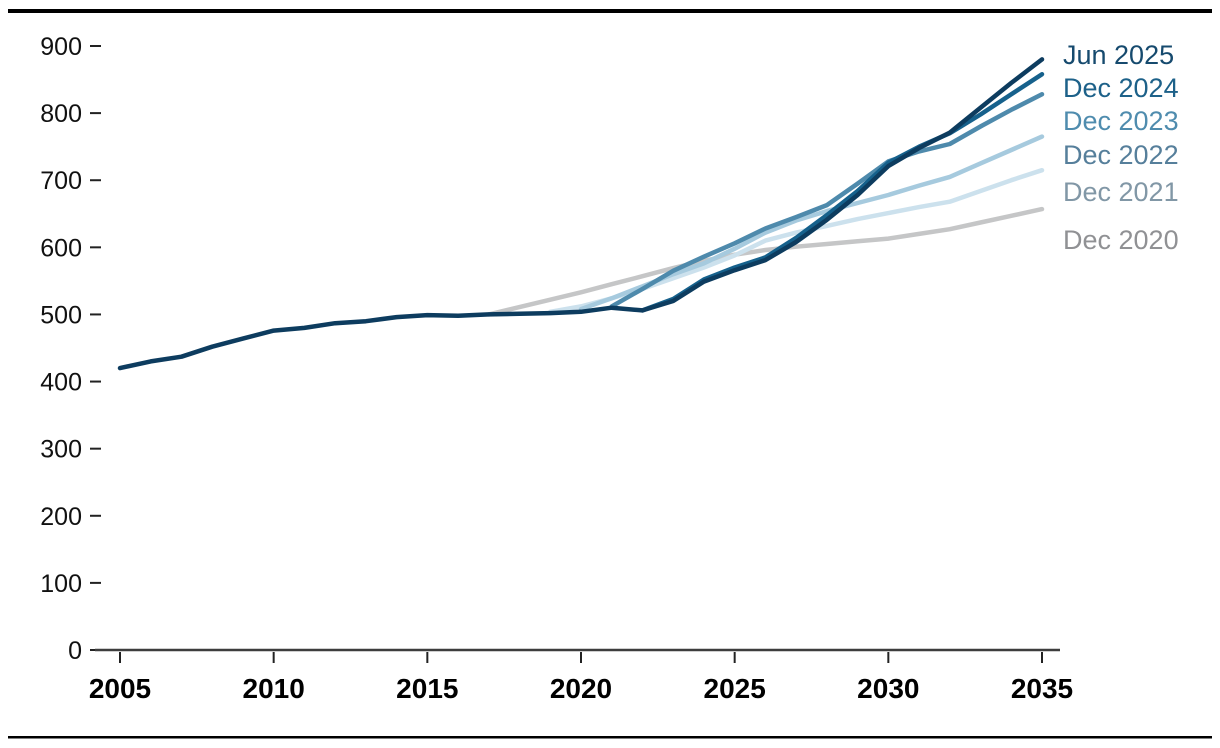  Describe the element at coordinates (1118, 55) in the screenshot. I see `legend-label-jun-2025: Jun 2025` at that location.